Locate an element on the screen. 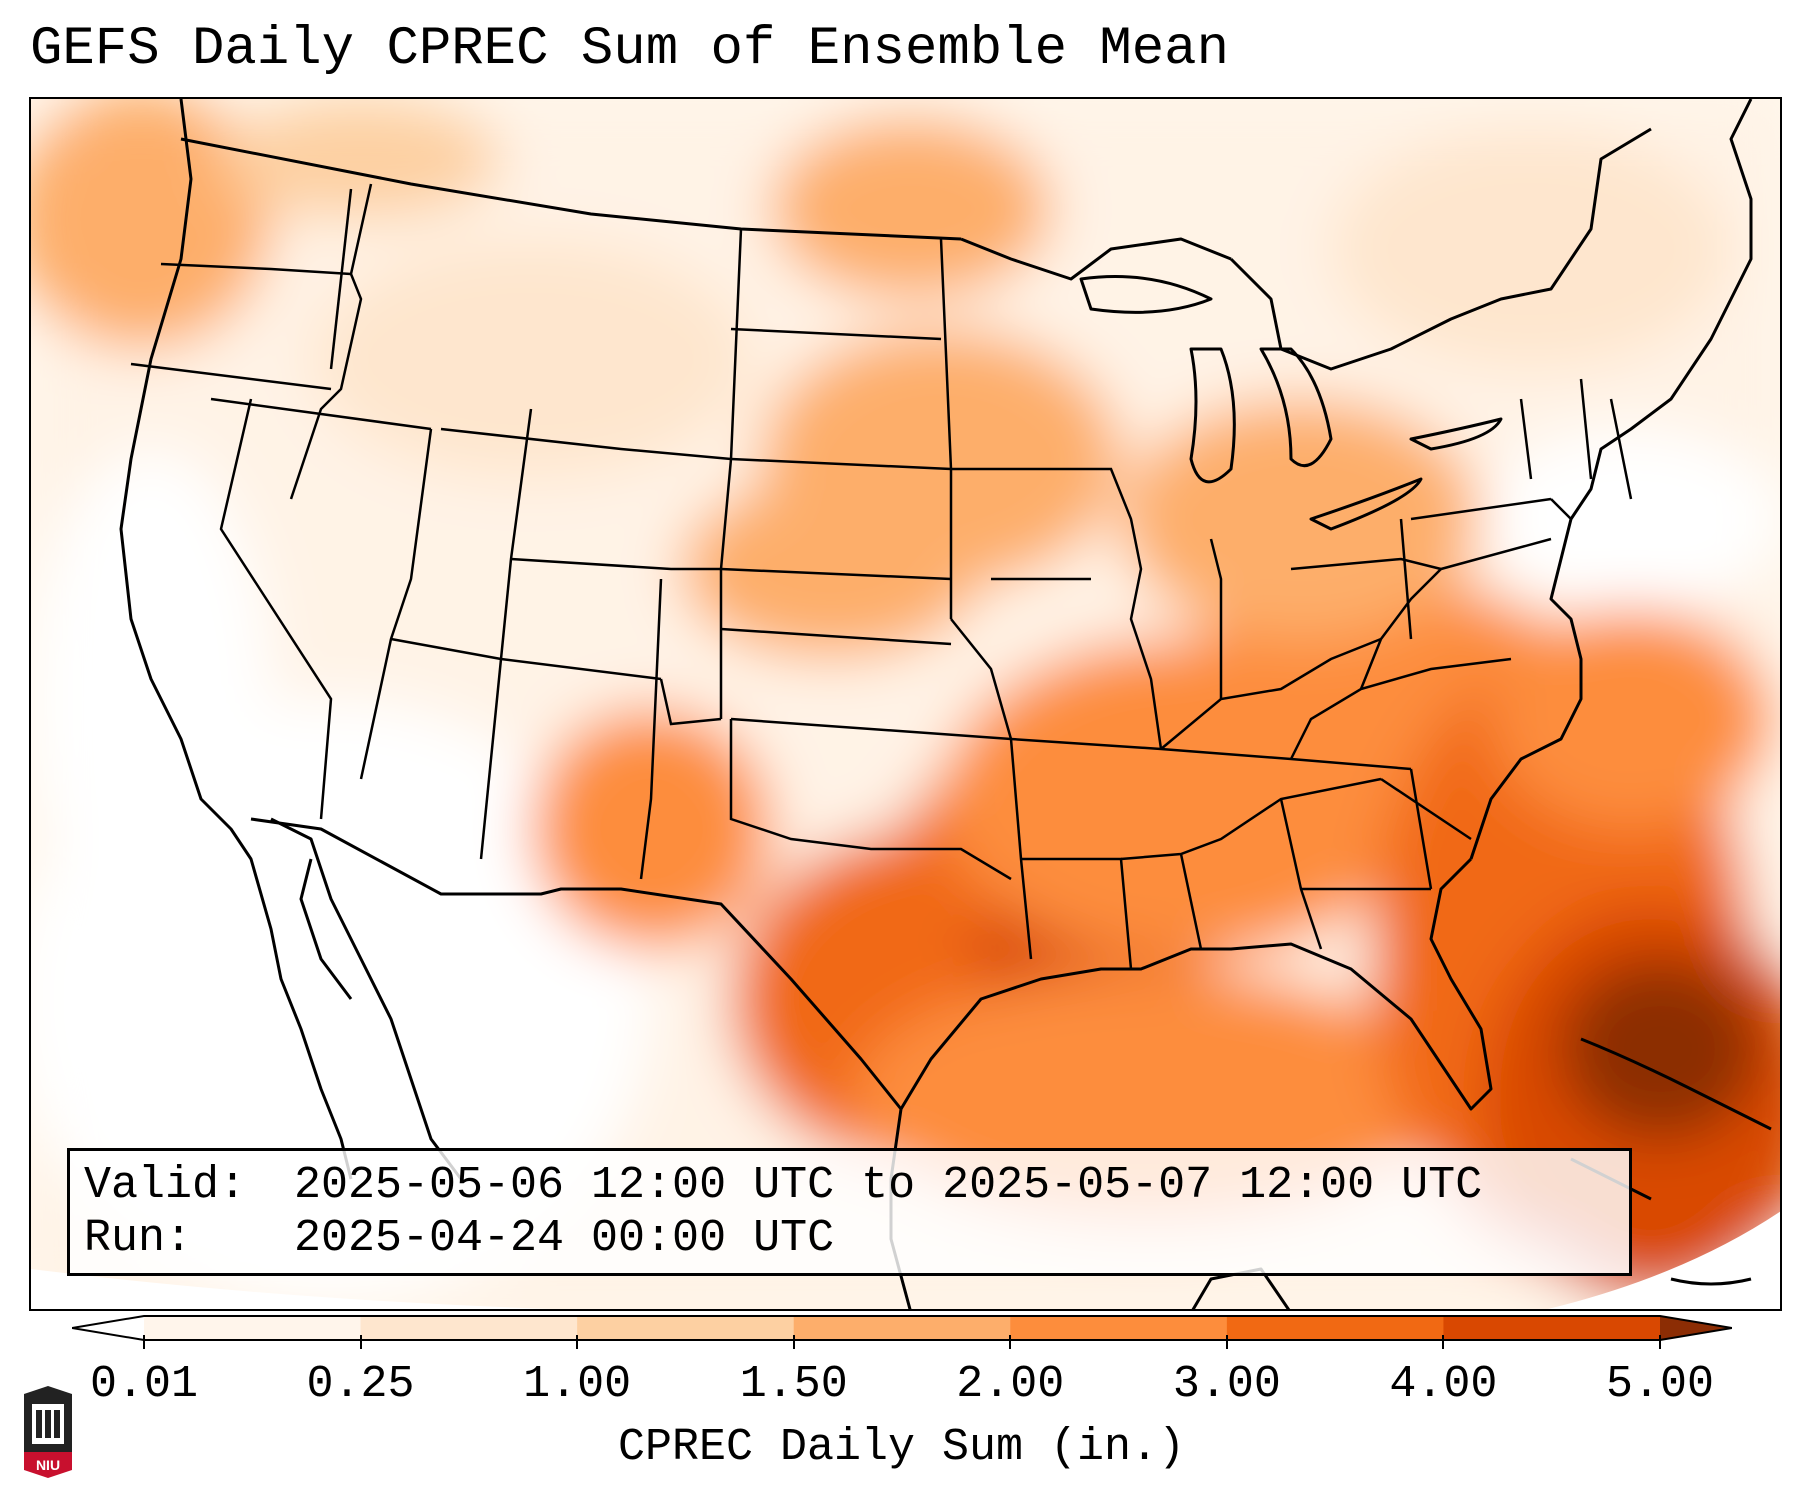 Image resolution: width=1803 pixels, height=1500 pixels. colorbar-title: CPREC Daily Sum (in.) is located at coordinates (901, 1447).